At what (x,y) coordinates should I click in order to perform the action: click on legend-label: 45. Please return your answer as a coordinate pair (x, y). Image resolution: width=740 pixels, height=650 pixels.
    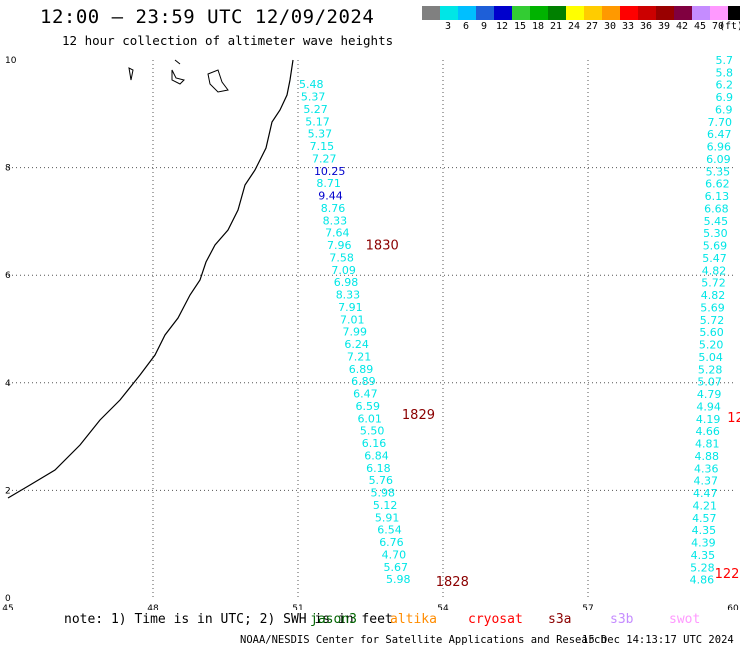
    Looking at the image, I should click on (700, 26).